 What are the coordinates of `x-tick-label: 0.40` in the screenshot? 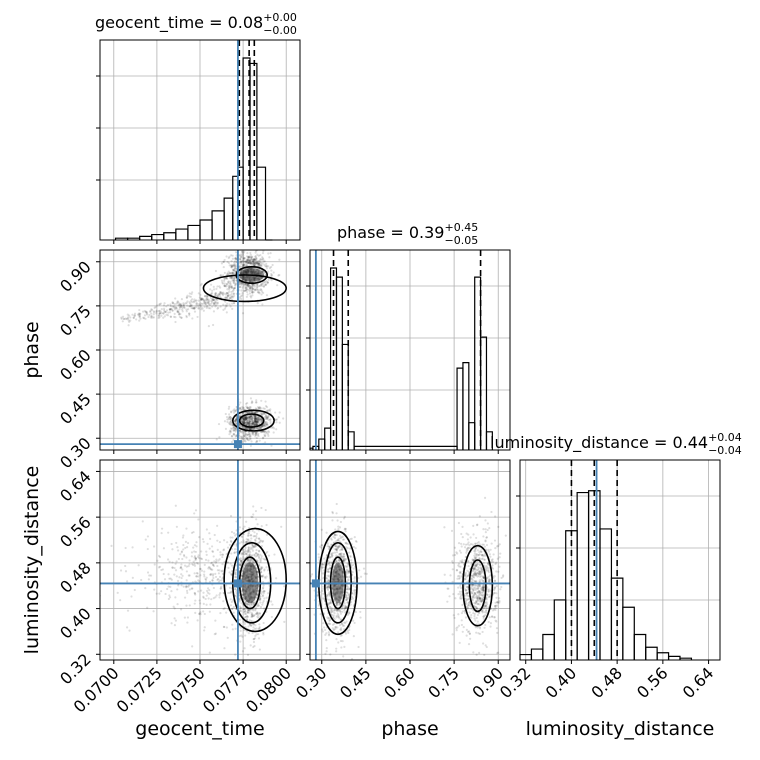 It's located at (561, 682).